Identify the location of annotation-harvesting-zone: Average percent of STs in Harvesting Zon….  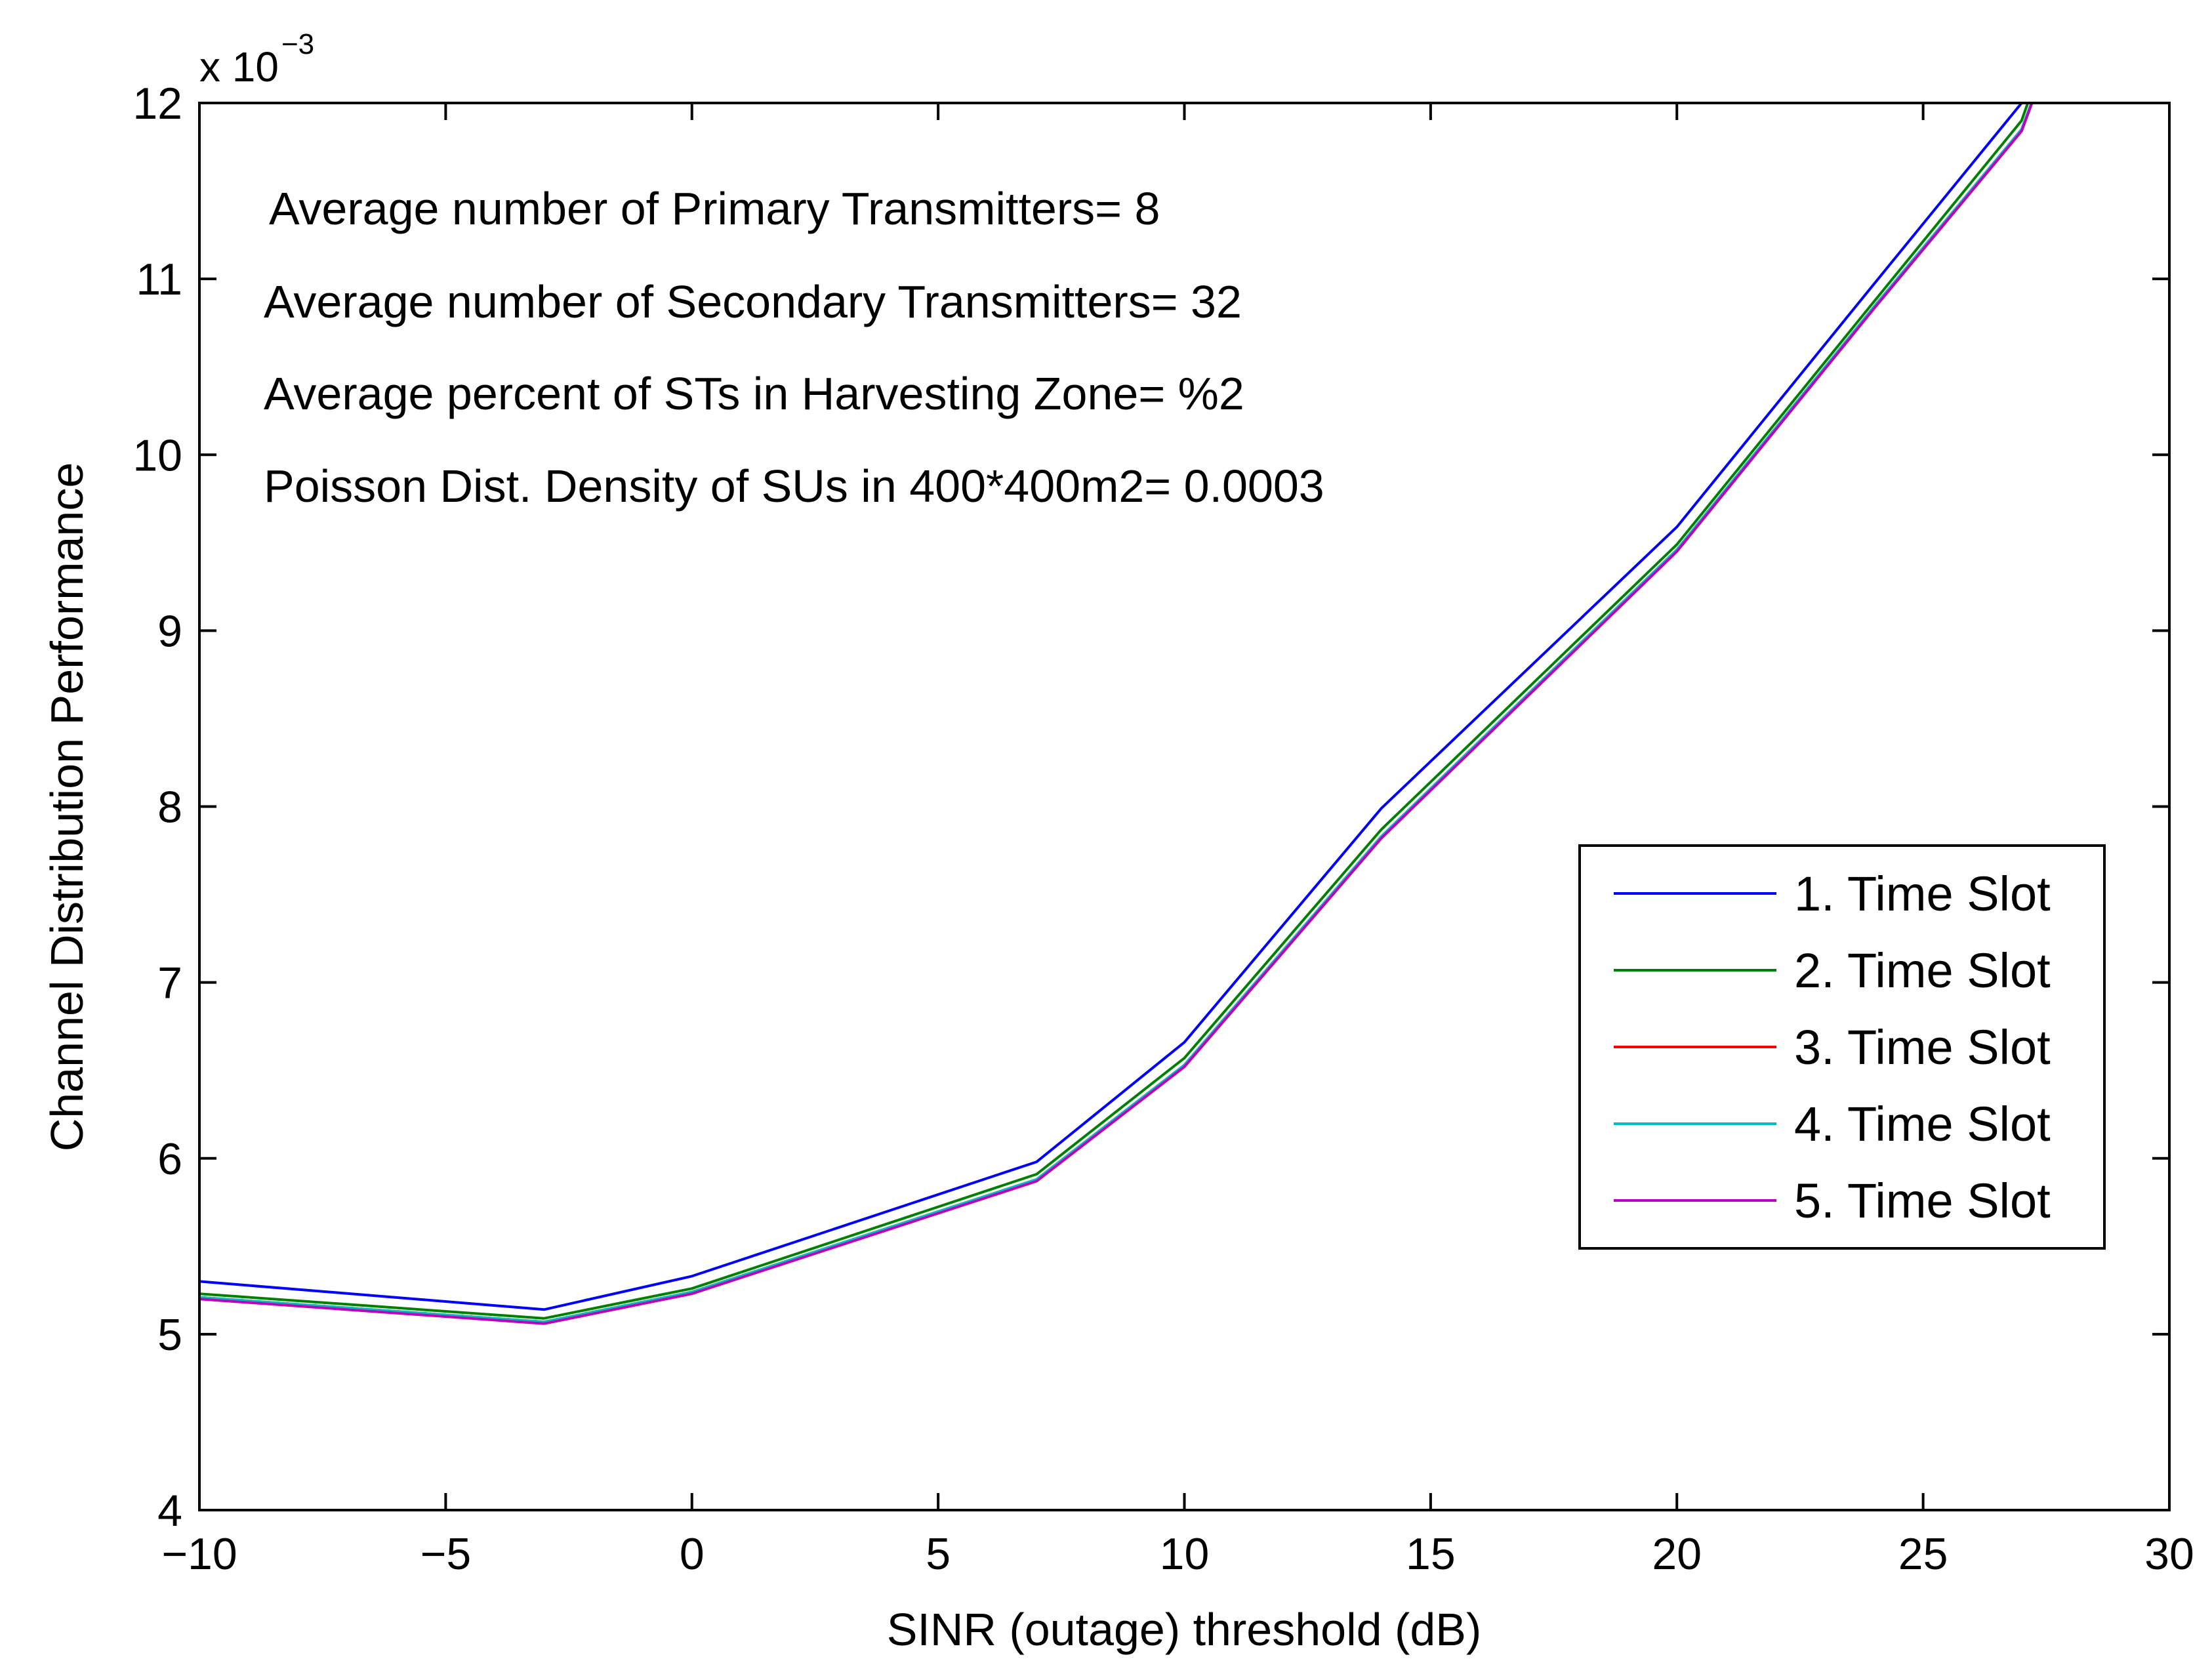
(754, 393).